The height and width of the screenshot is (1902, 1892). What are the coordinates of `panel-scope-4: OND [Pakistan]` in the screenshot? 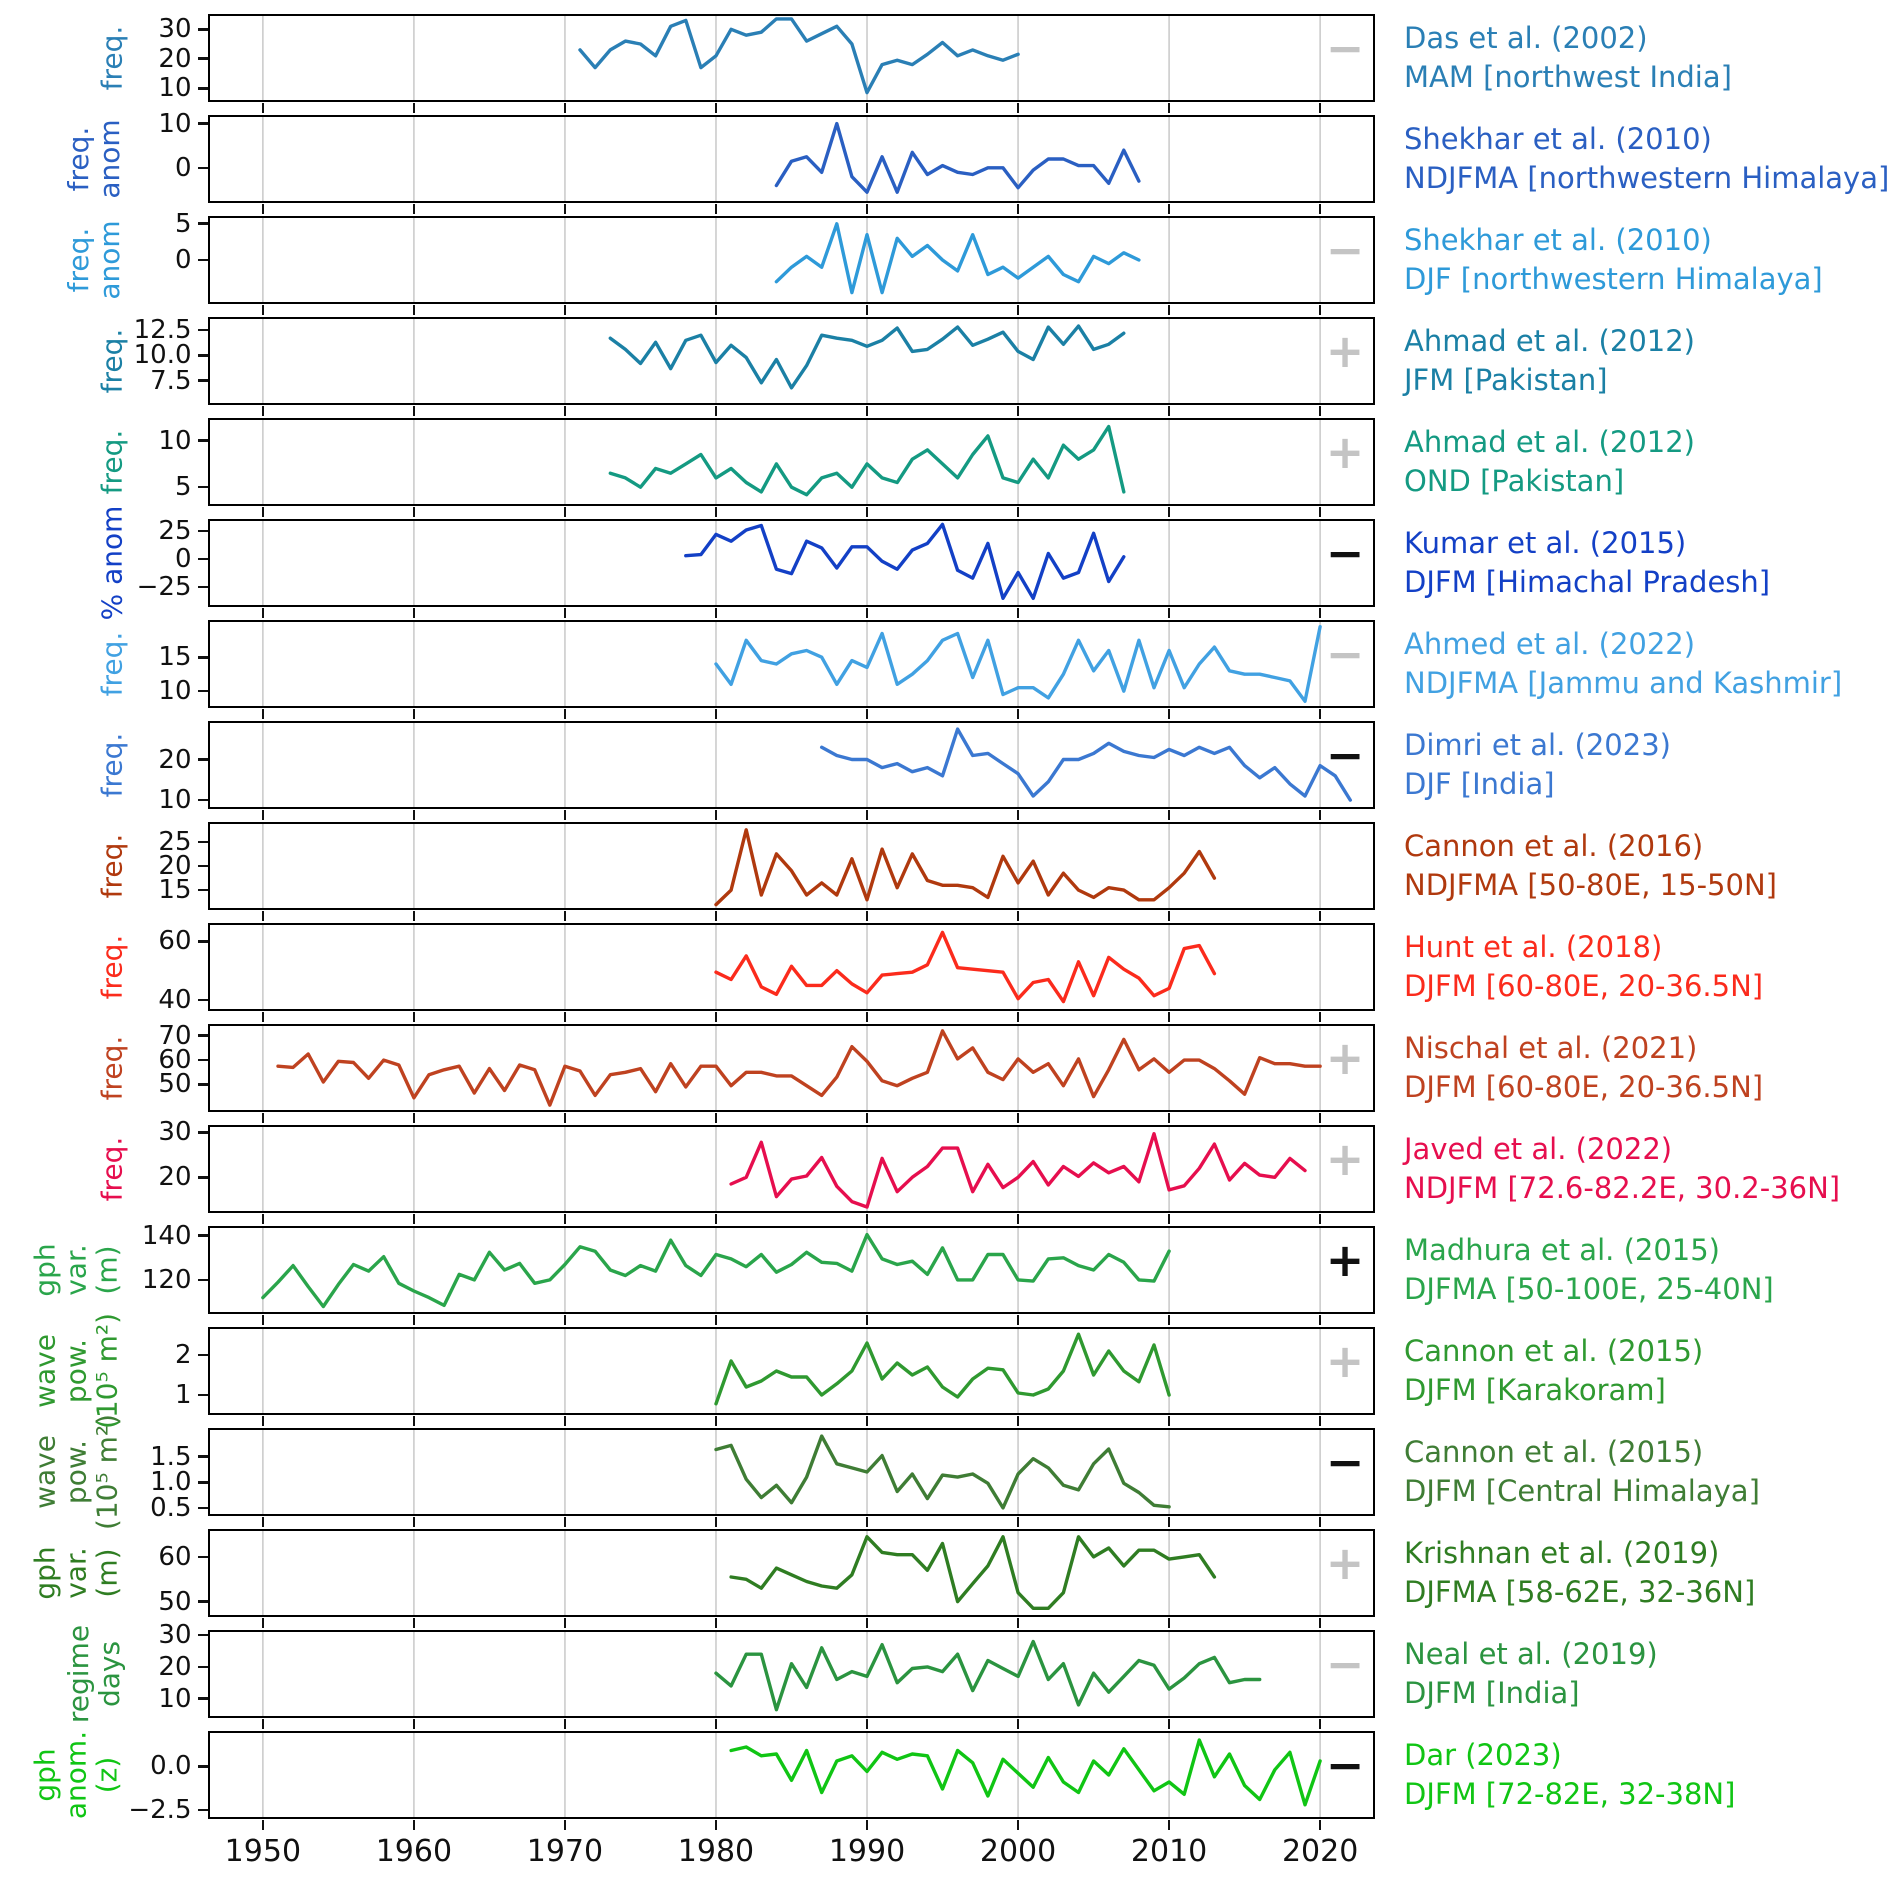 It's located at (1514, 481).